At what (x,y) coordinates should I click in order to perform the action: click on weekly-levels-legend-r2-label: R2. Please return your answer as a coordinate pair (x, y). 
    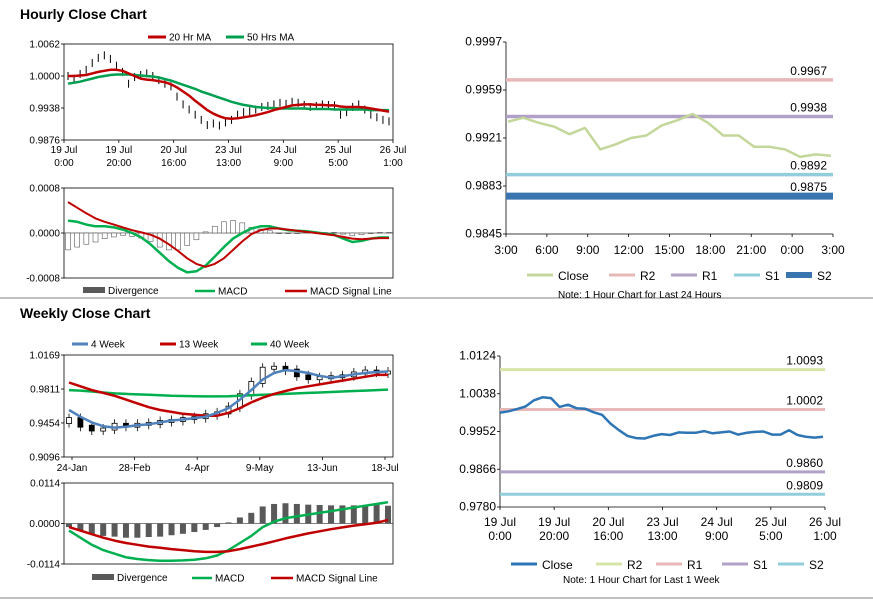
    Looking at the image, I should click on (635, 565).